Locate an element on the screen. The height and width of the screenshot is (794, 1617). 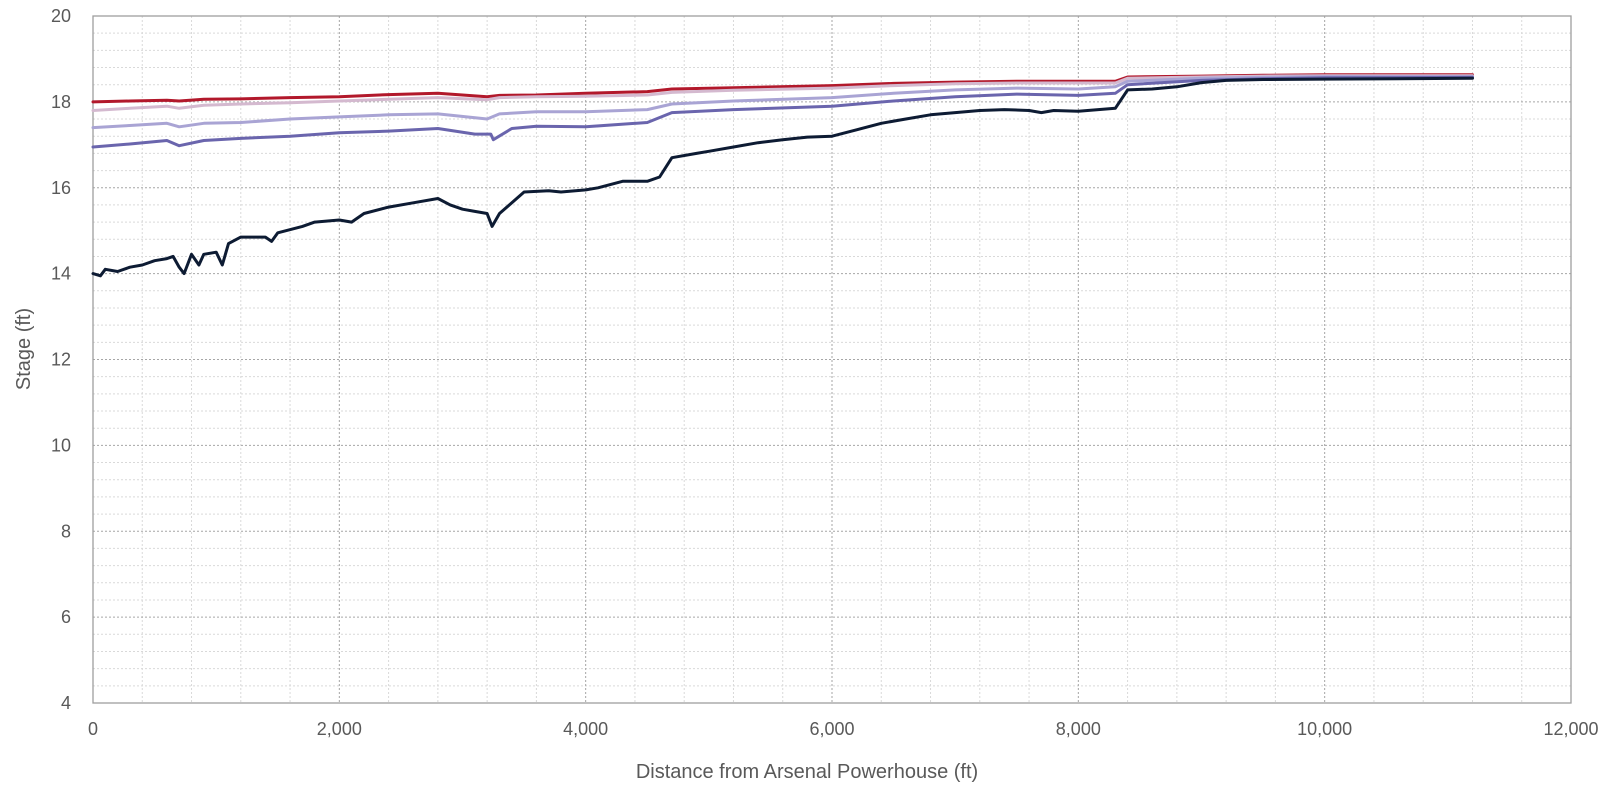
x-tick-label: 10,000 is located at coordinates (1324, 729).